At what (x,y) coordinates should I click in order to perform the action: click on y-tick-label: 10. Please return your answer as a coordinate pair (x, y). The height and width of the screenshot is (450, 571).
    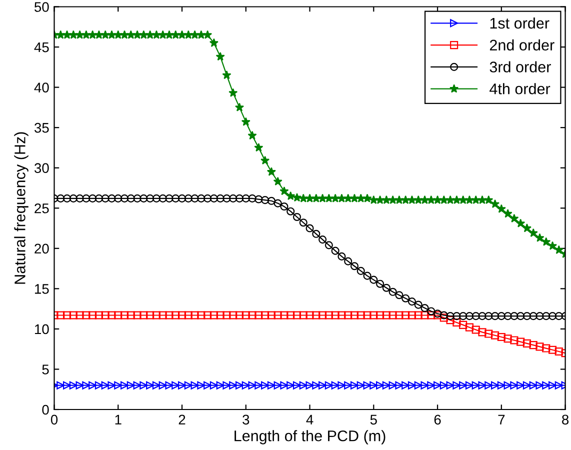
    Looking at the image, I should click on (41, 329).